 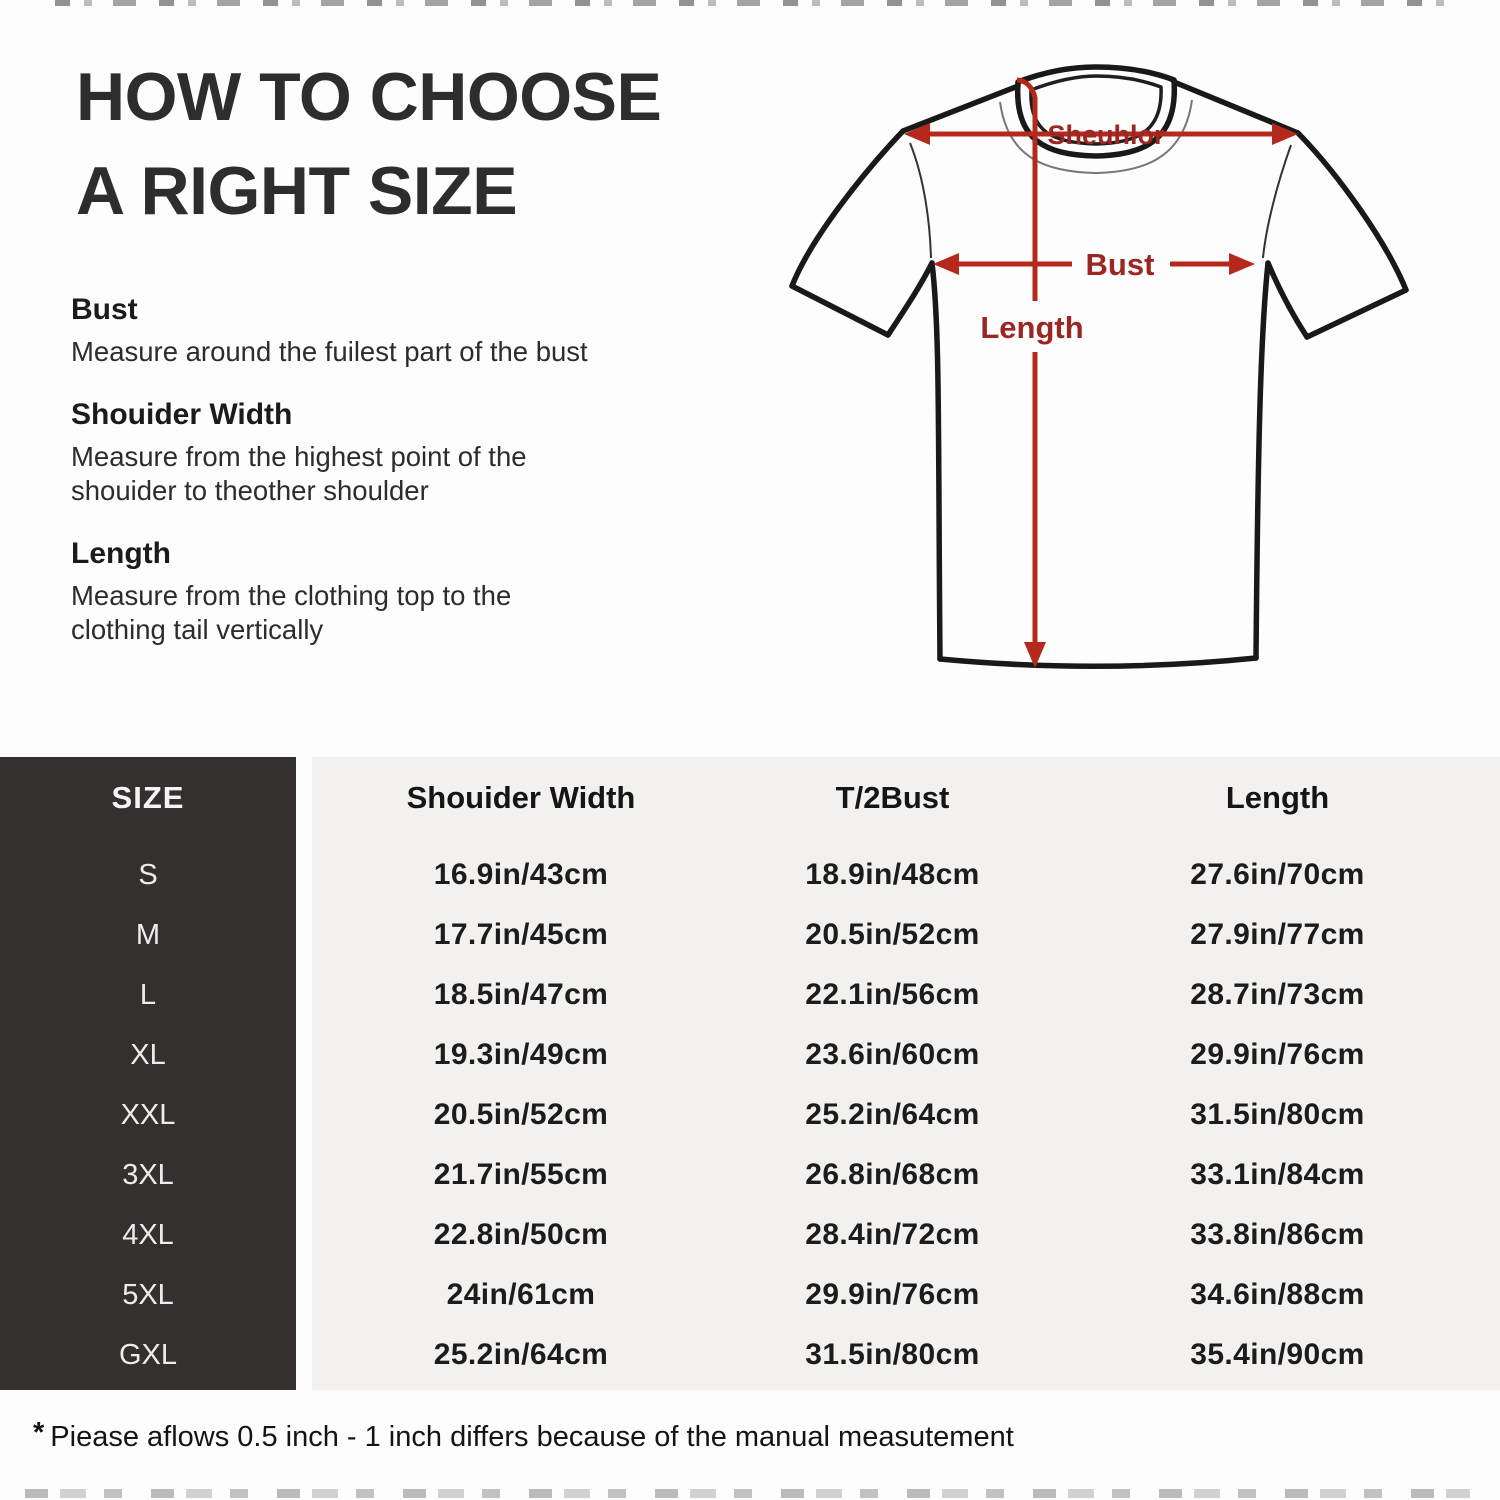 What do you see at coordinates (750, 935) in the screenshot?
I see `table-row-m: M 17.7in/45cm 20.5in/52cm 27.9in/77cm` at bounding box center [750, 935].